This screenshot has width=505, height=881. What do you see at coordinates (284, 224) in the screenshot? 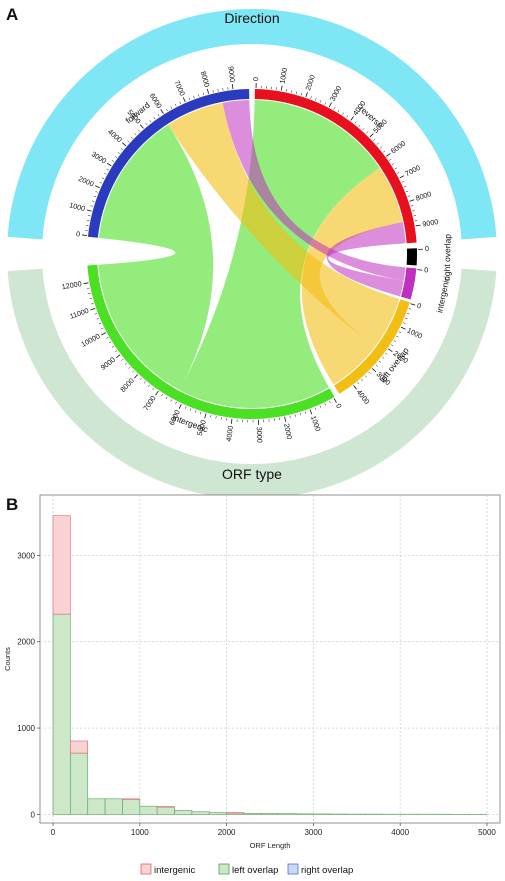
I see `chord-forward-left-overlap` at bounding box center [284, 224].